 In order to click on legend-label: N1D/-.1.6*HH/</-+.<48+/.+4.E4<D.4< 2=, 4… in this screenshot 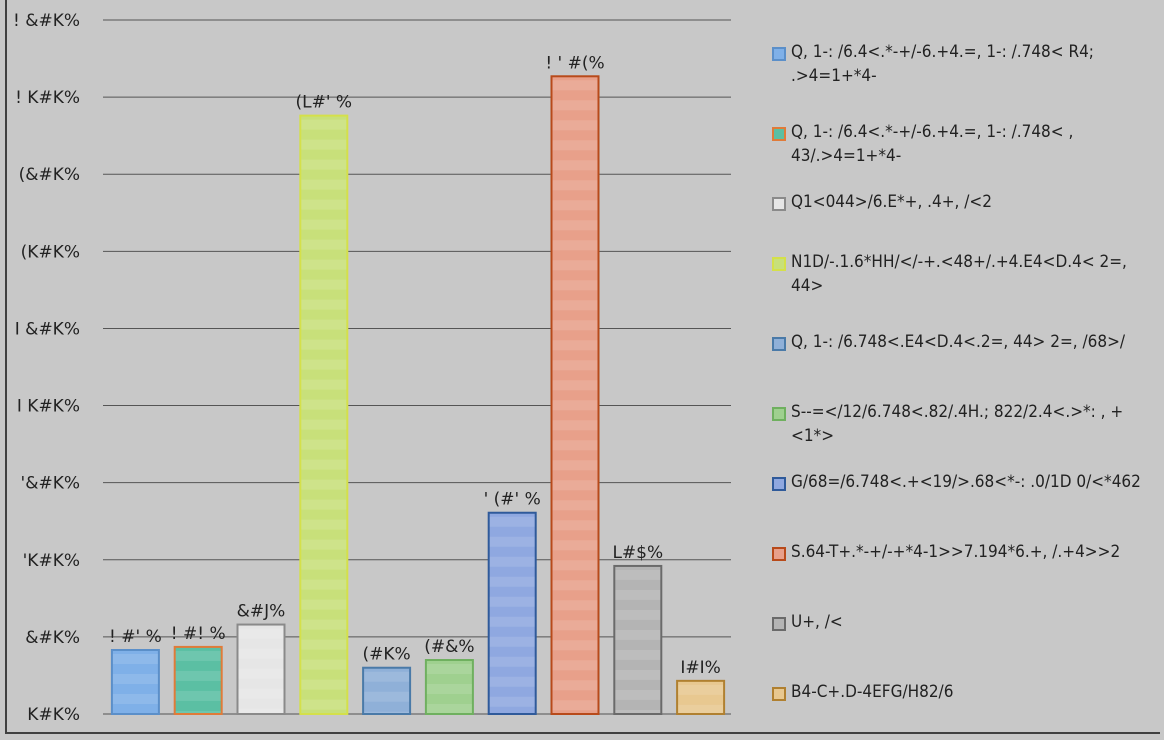, I will do `click(959, 274)`.